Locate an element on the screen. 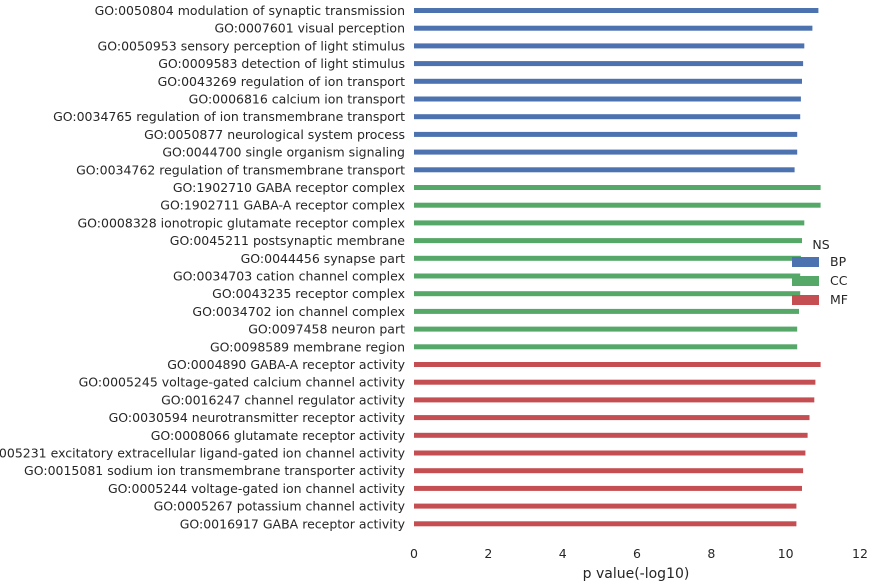  category-label: GO:0006816 calcium ion transport is located at coordinates (297, 99).